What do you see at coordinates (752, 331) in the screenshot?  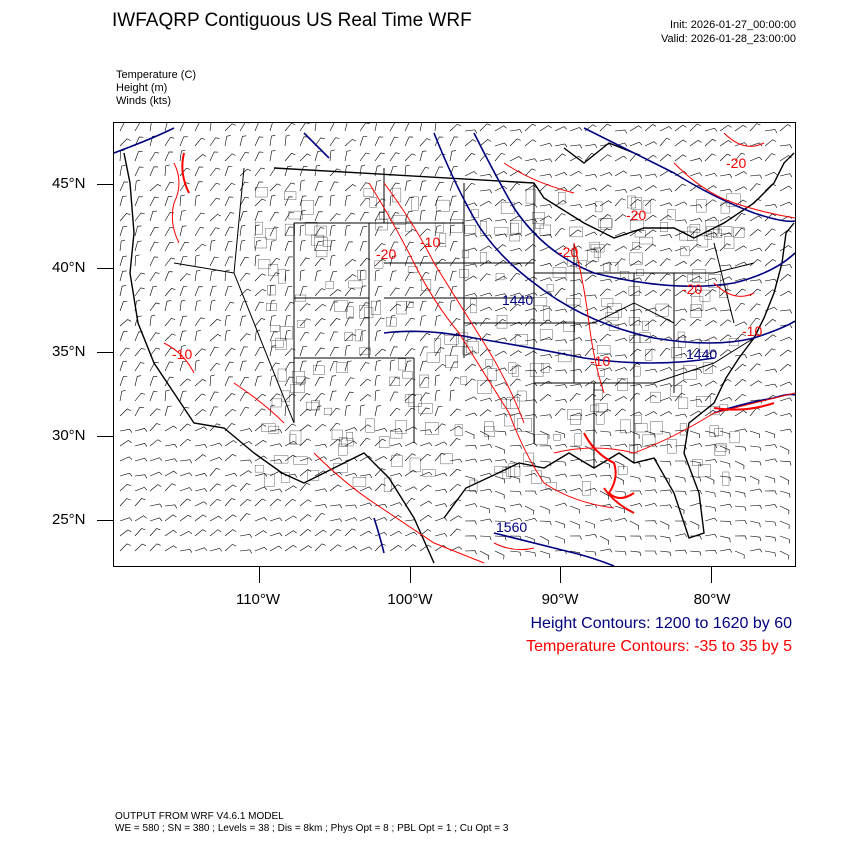 I see `temperature-label: -10` at bounding box center [752, 331].